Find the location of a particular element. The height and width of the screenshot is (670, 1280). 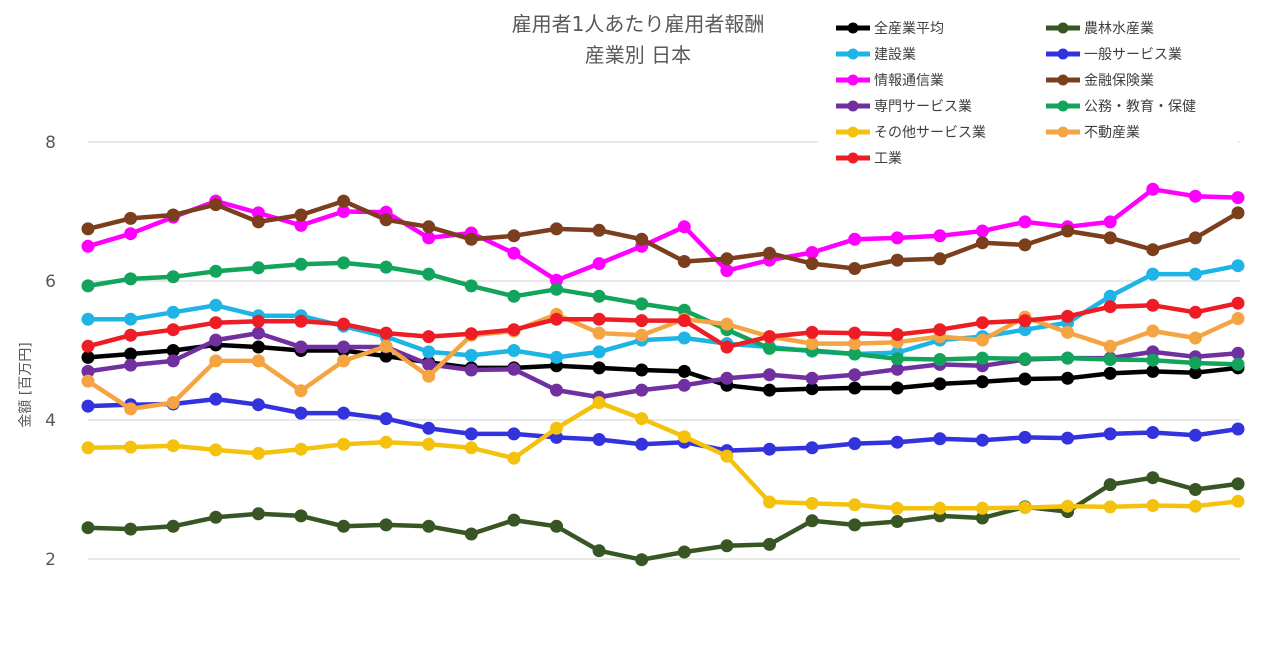

legend-label: 専門サービス業 is located at coordinates (923, 107).